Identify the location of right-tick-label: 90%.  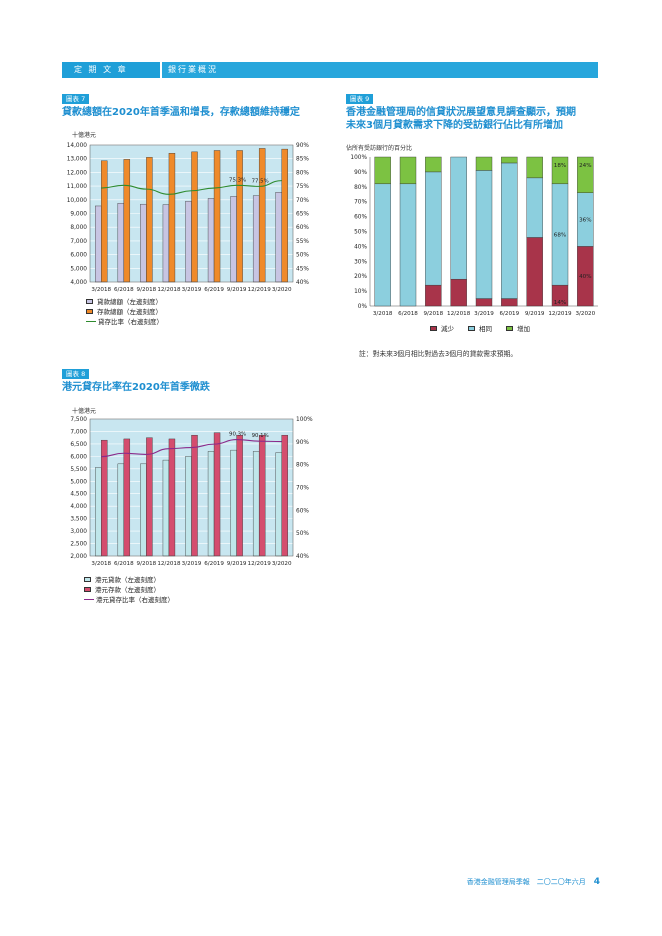
(302, 146).